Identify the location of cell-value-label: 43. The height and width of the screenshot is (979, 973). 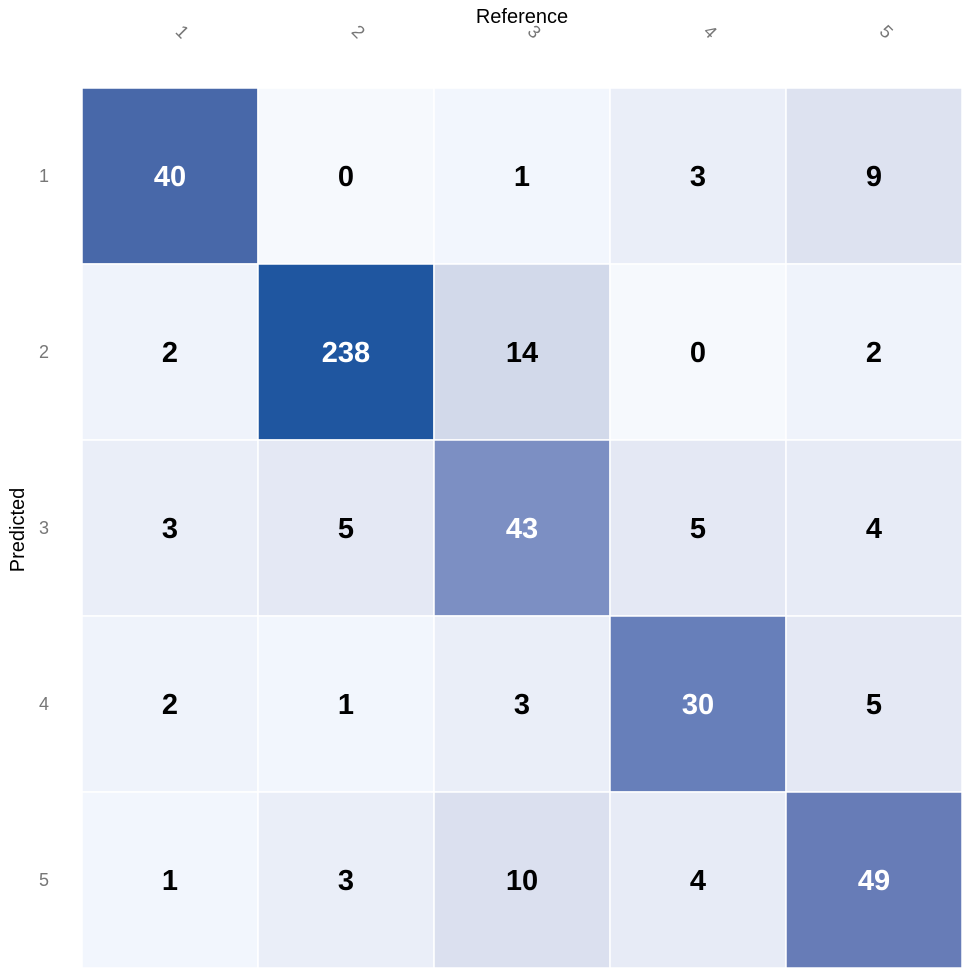
(522, 529).